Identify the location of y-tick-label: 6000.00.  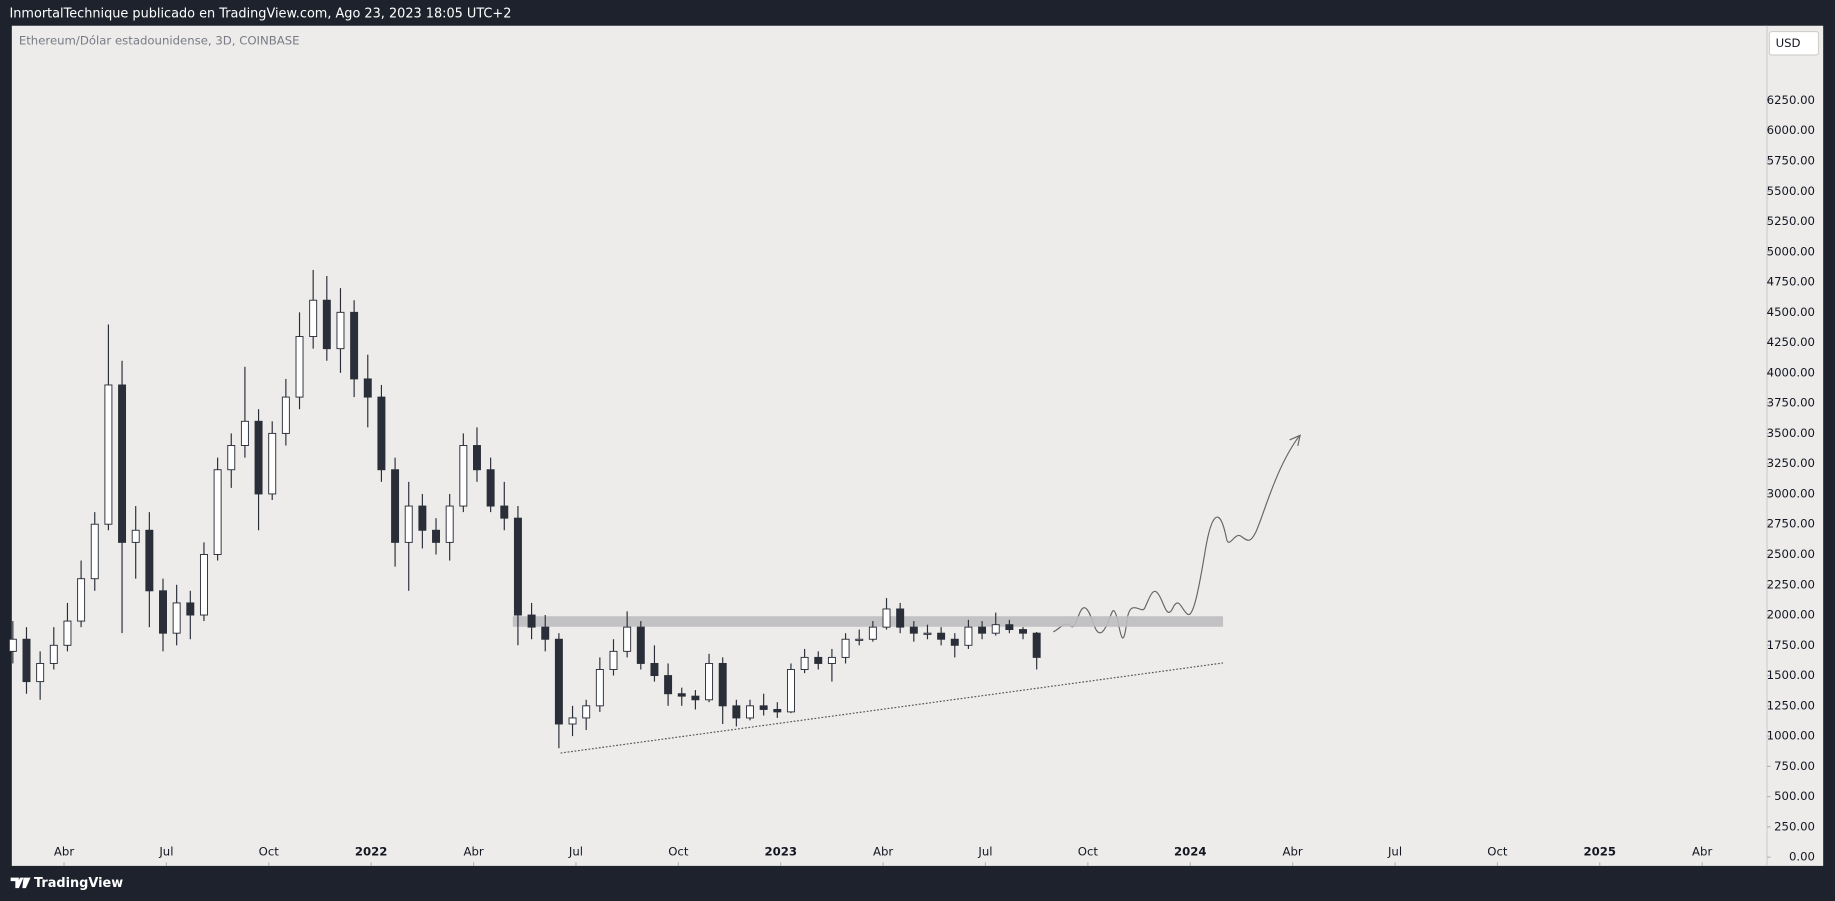
(1791, 130).